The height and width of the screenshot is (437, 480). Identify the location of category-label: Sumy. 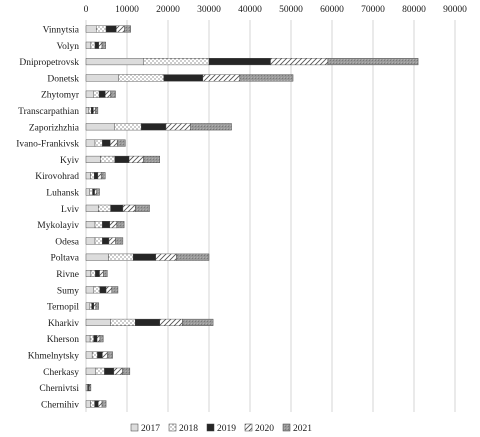
(68, 291).